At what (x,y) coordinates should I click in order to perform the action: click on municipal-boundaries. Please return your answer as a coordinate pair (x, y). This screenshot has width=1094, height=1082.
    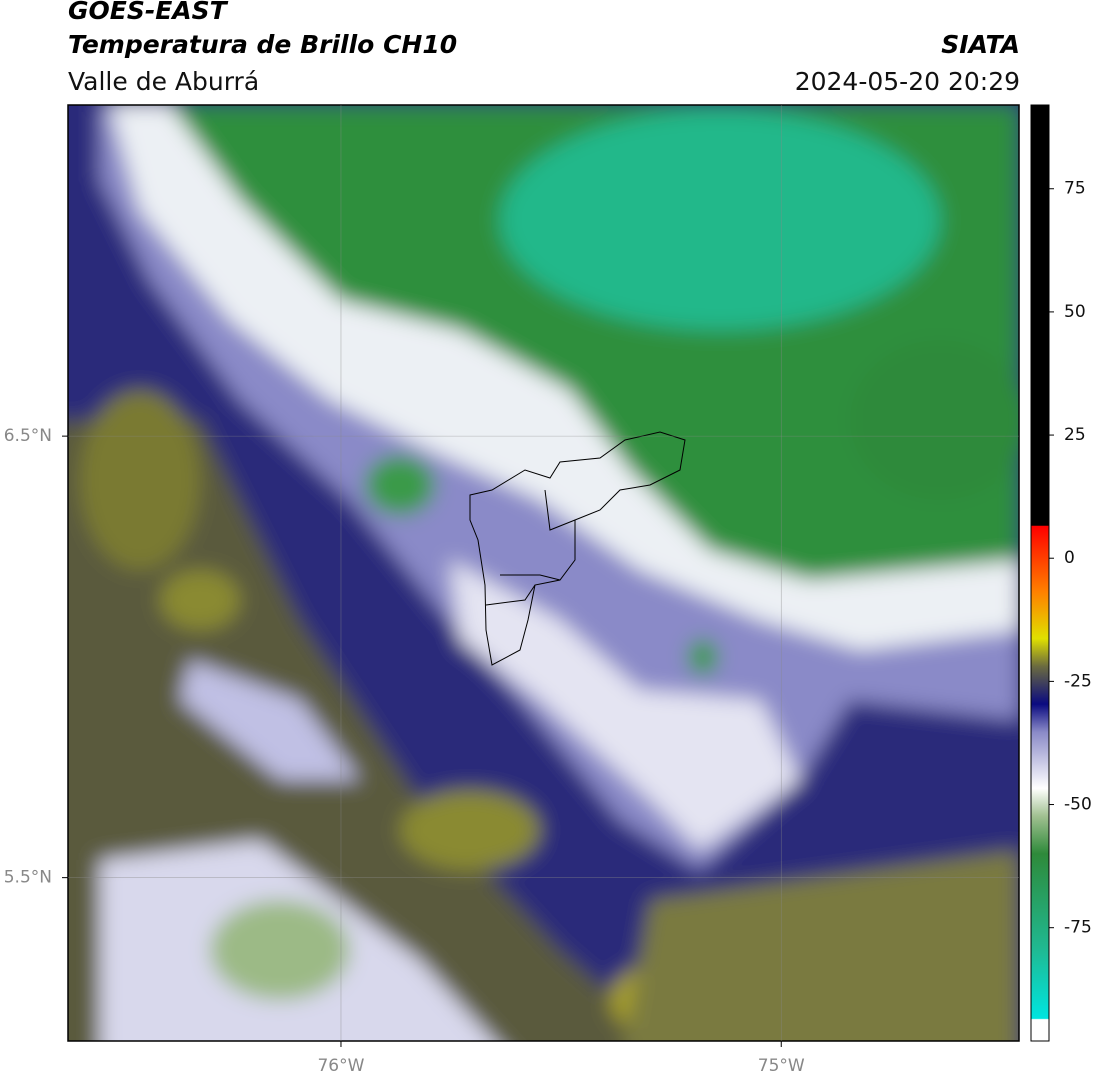
    Looking at the image, I should click on (577, 548).